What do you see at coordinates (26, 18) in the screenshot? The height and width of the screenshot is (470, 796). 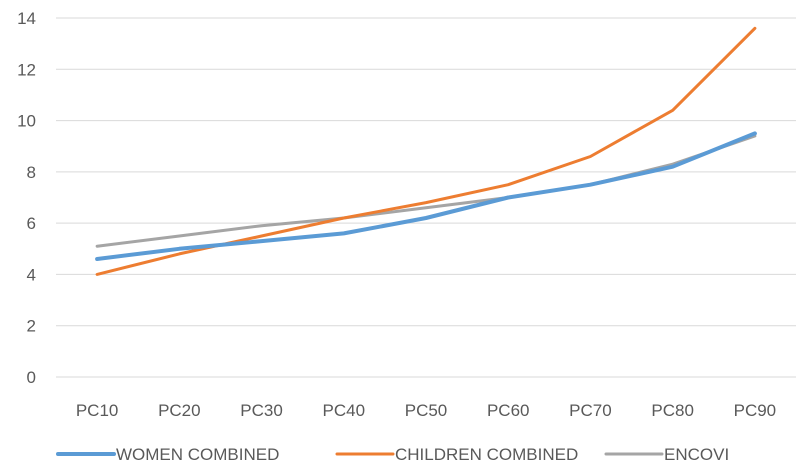 I see `y-tick-label: 14` at bounding box center [26, 18].